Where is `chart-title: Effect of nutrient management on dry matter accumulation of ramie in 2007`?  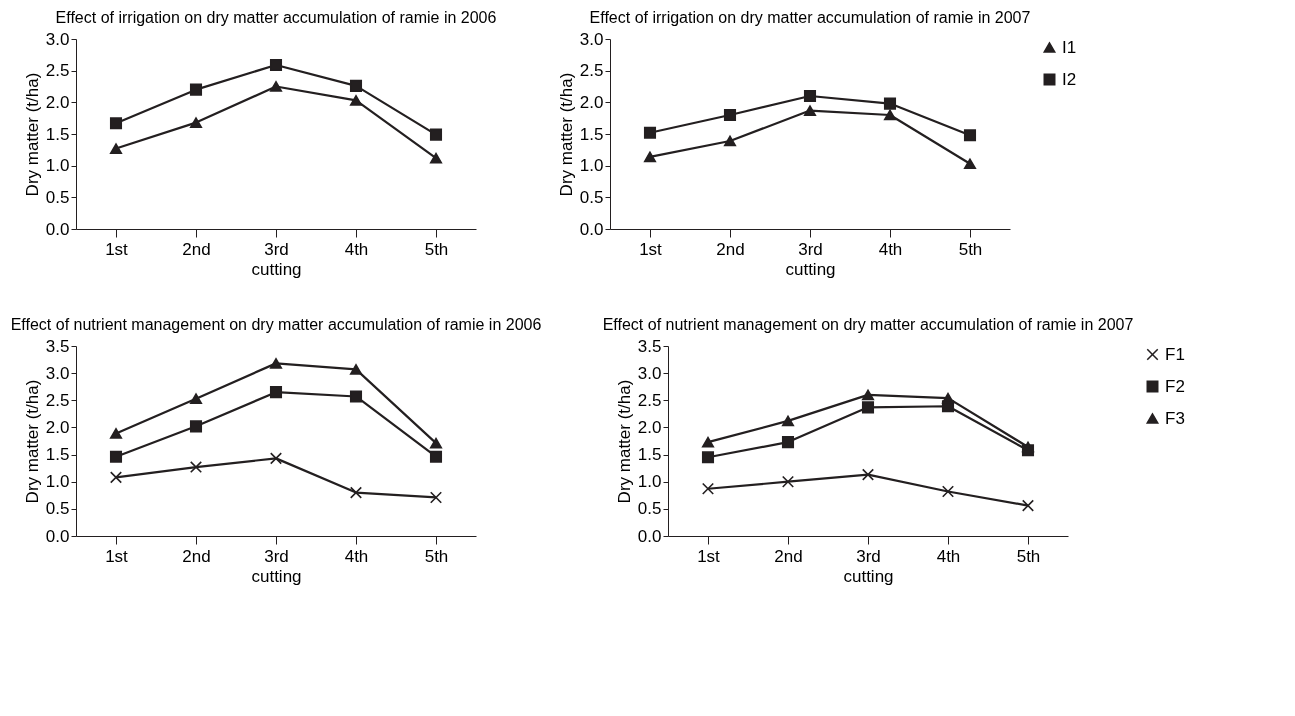
chart-title: Effect of nutrient management on dry matter accumulation of ramie in 2007 is located at coordinates (868, 324).